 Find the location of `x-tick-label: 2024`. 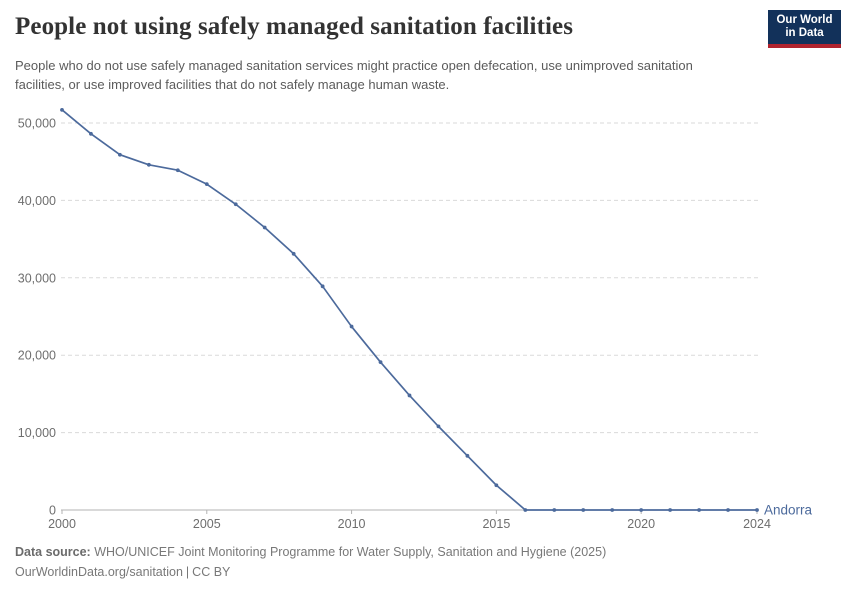

x-tick-label: 2024 is located at coordinates (757, 524).